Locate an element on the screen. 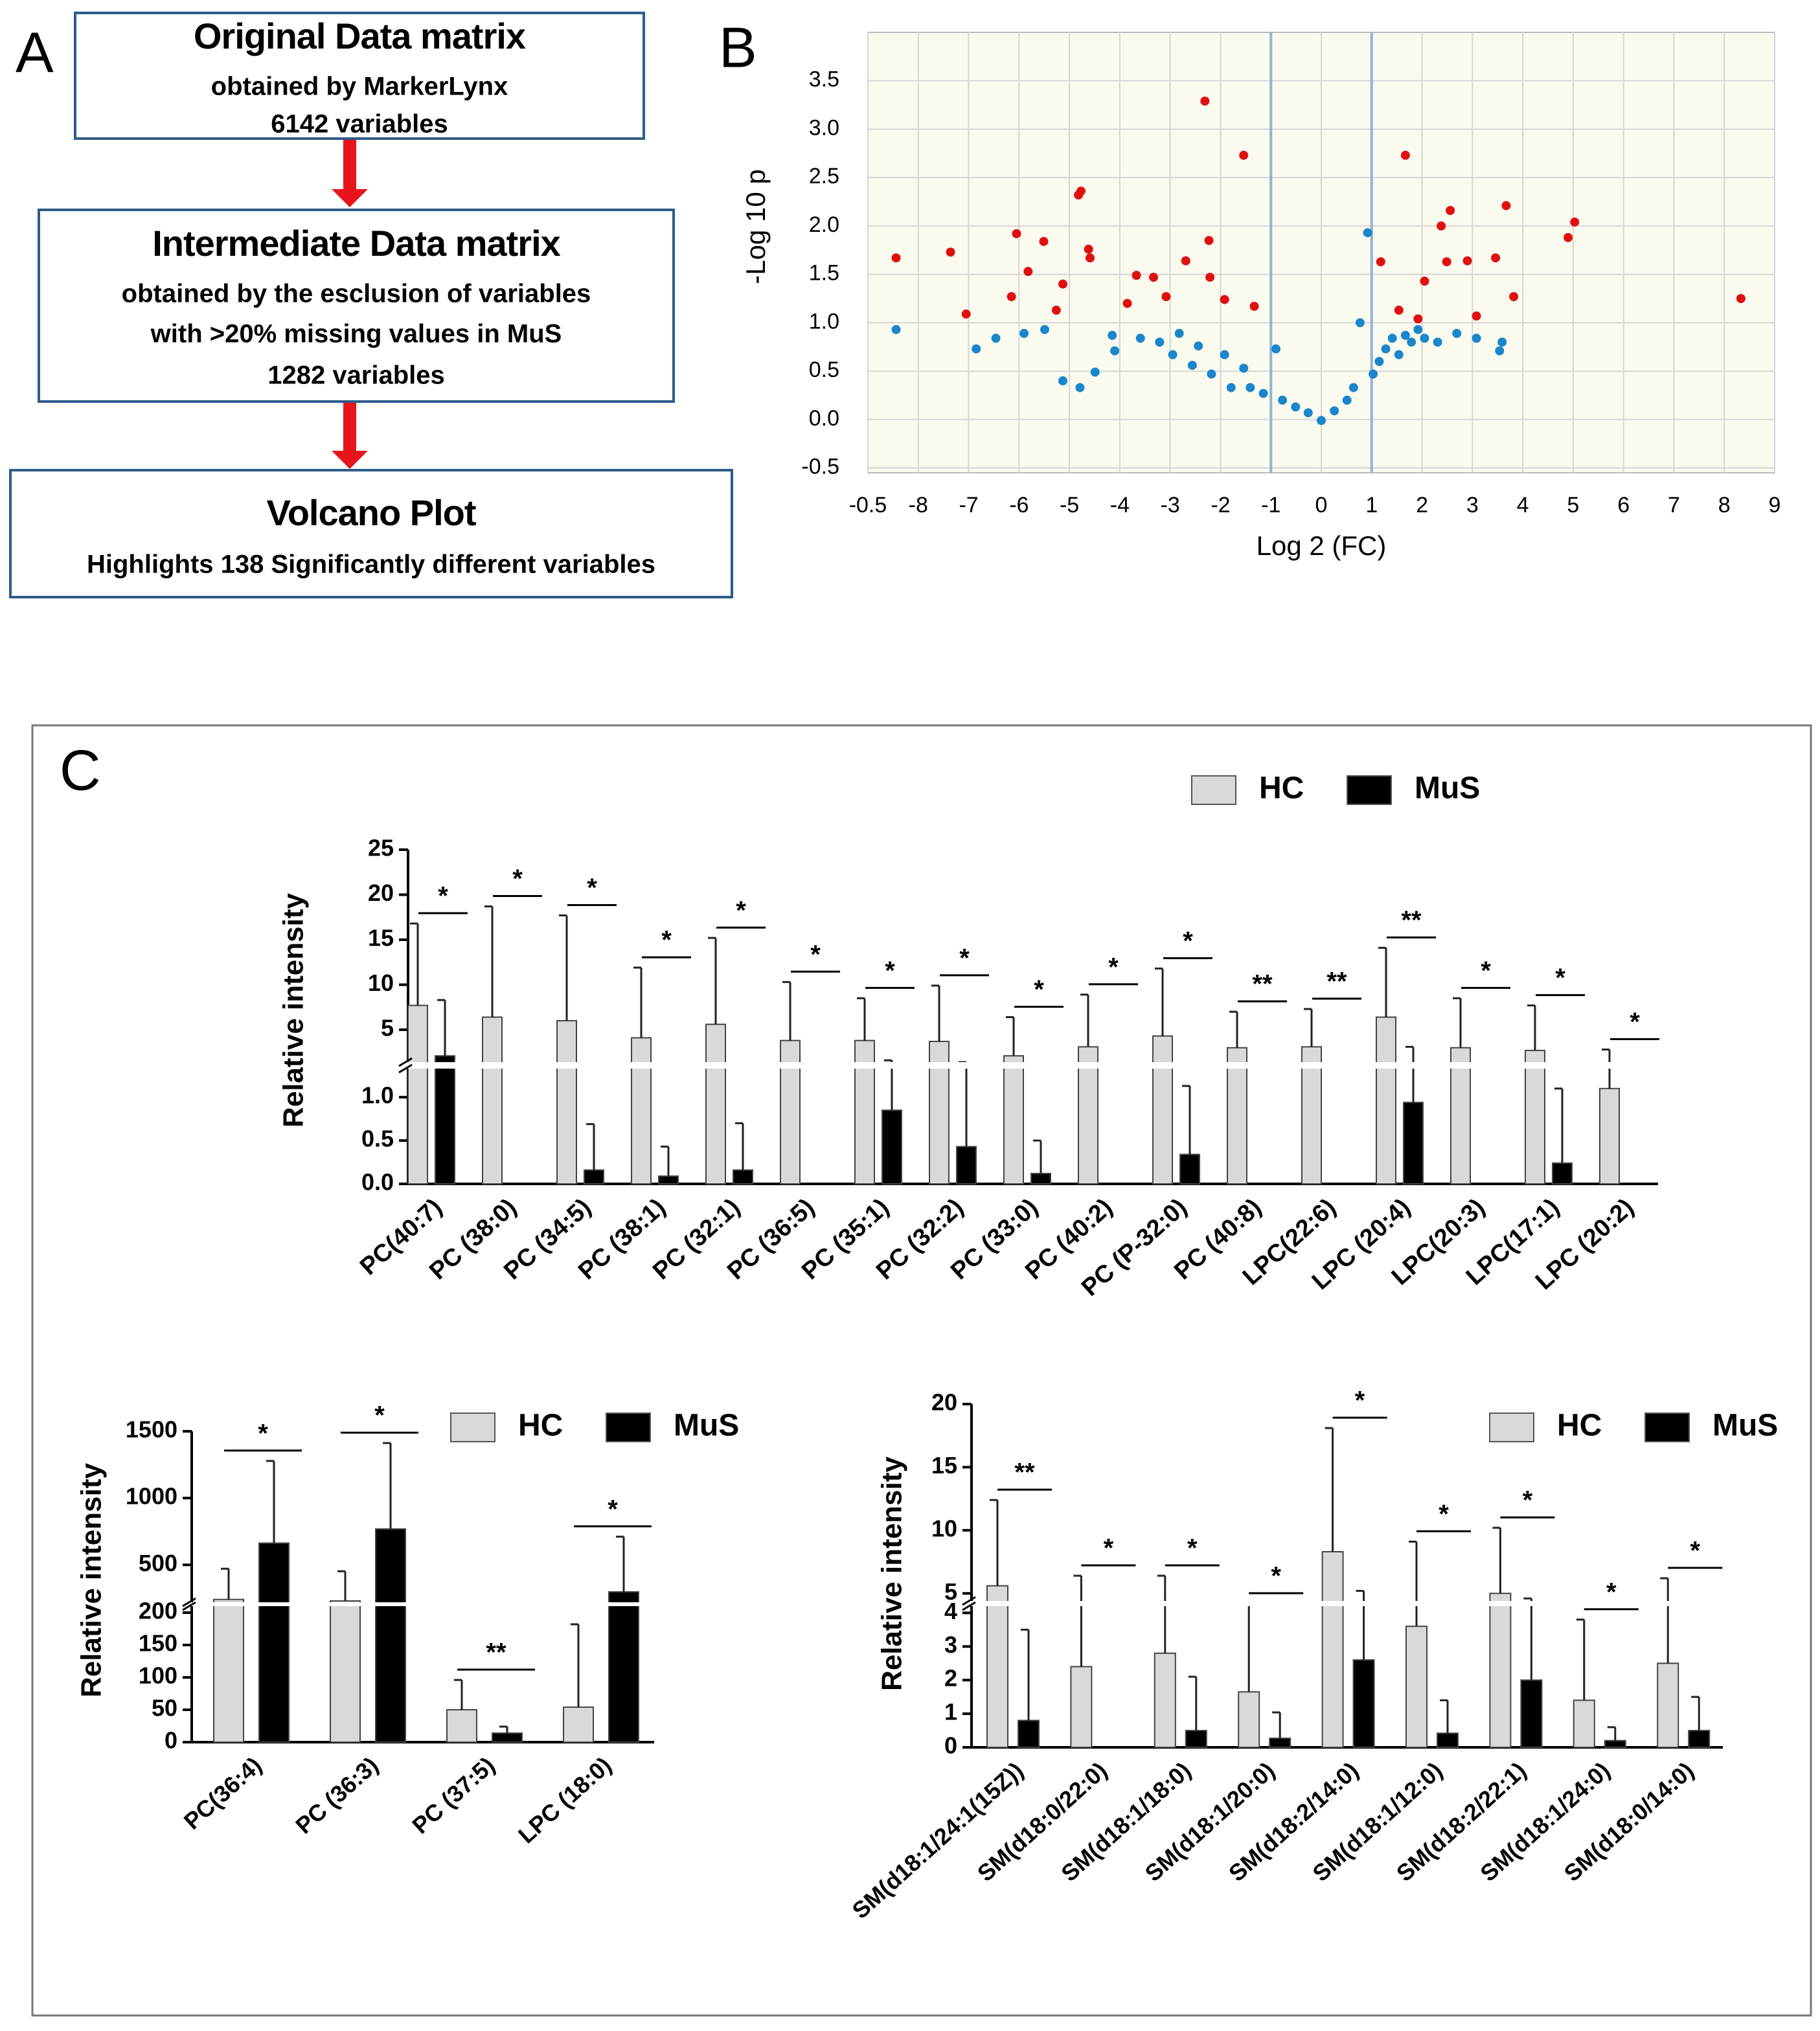  x-tick-label: LPC (18:0) is located at coordinates (565, 1800).